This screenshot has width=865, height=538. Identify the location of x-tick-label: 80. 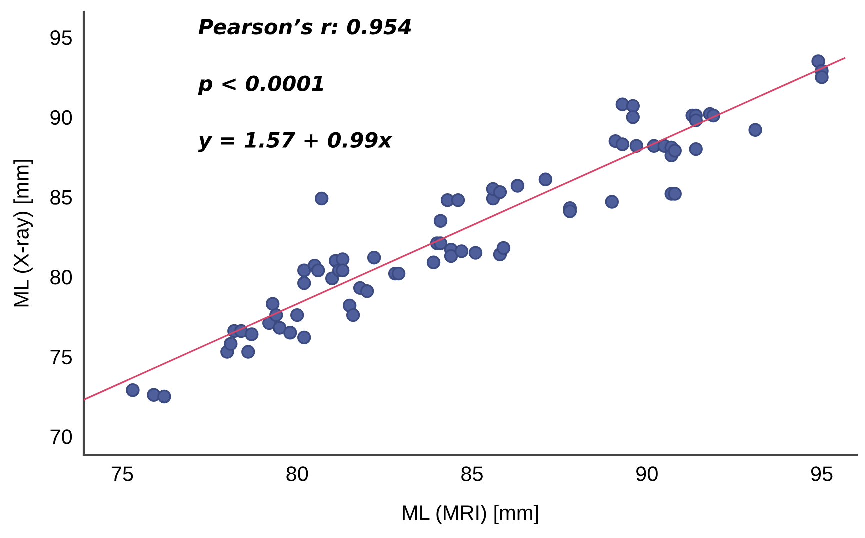
(297, 474).